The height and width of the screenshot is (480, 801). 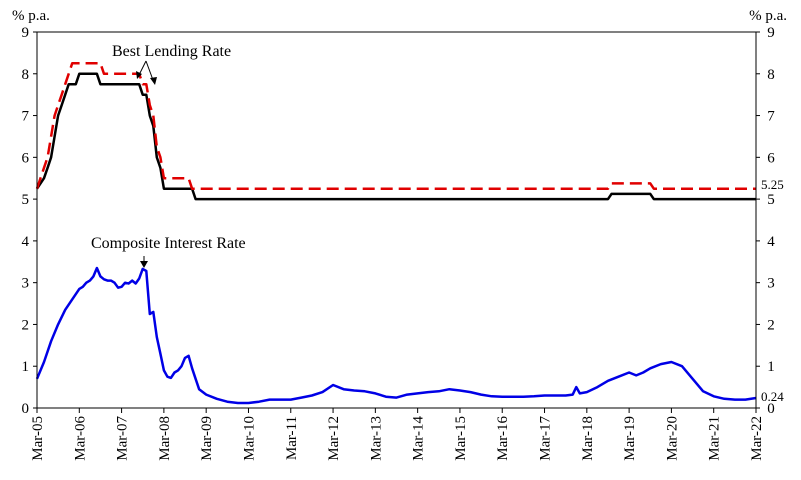 I want to click on x-tick-label: Mar-13, so click(x=376, y=438).